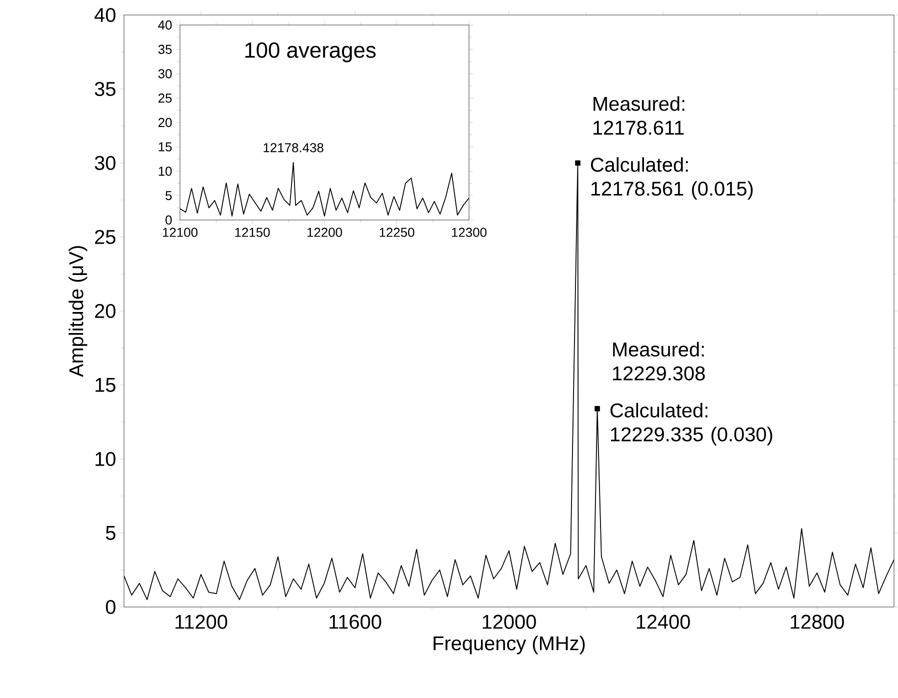 The width and height of the screenshot is (898, 698). Describe the element at coordinates (252, 232) in the screenshot. I see `x-tick-label: 12150` at that location.